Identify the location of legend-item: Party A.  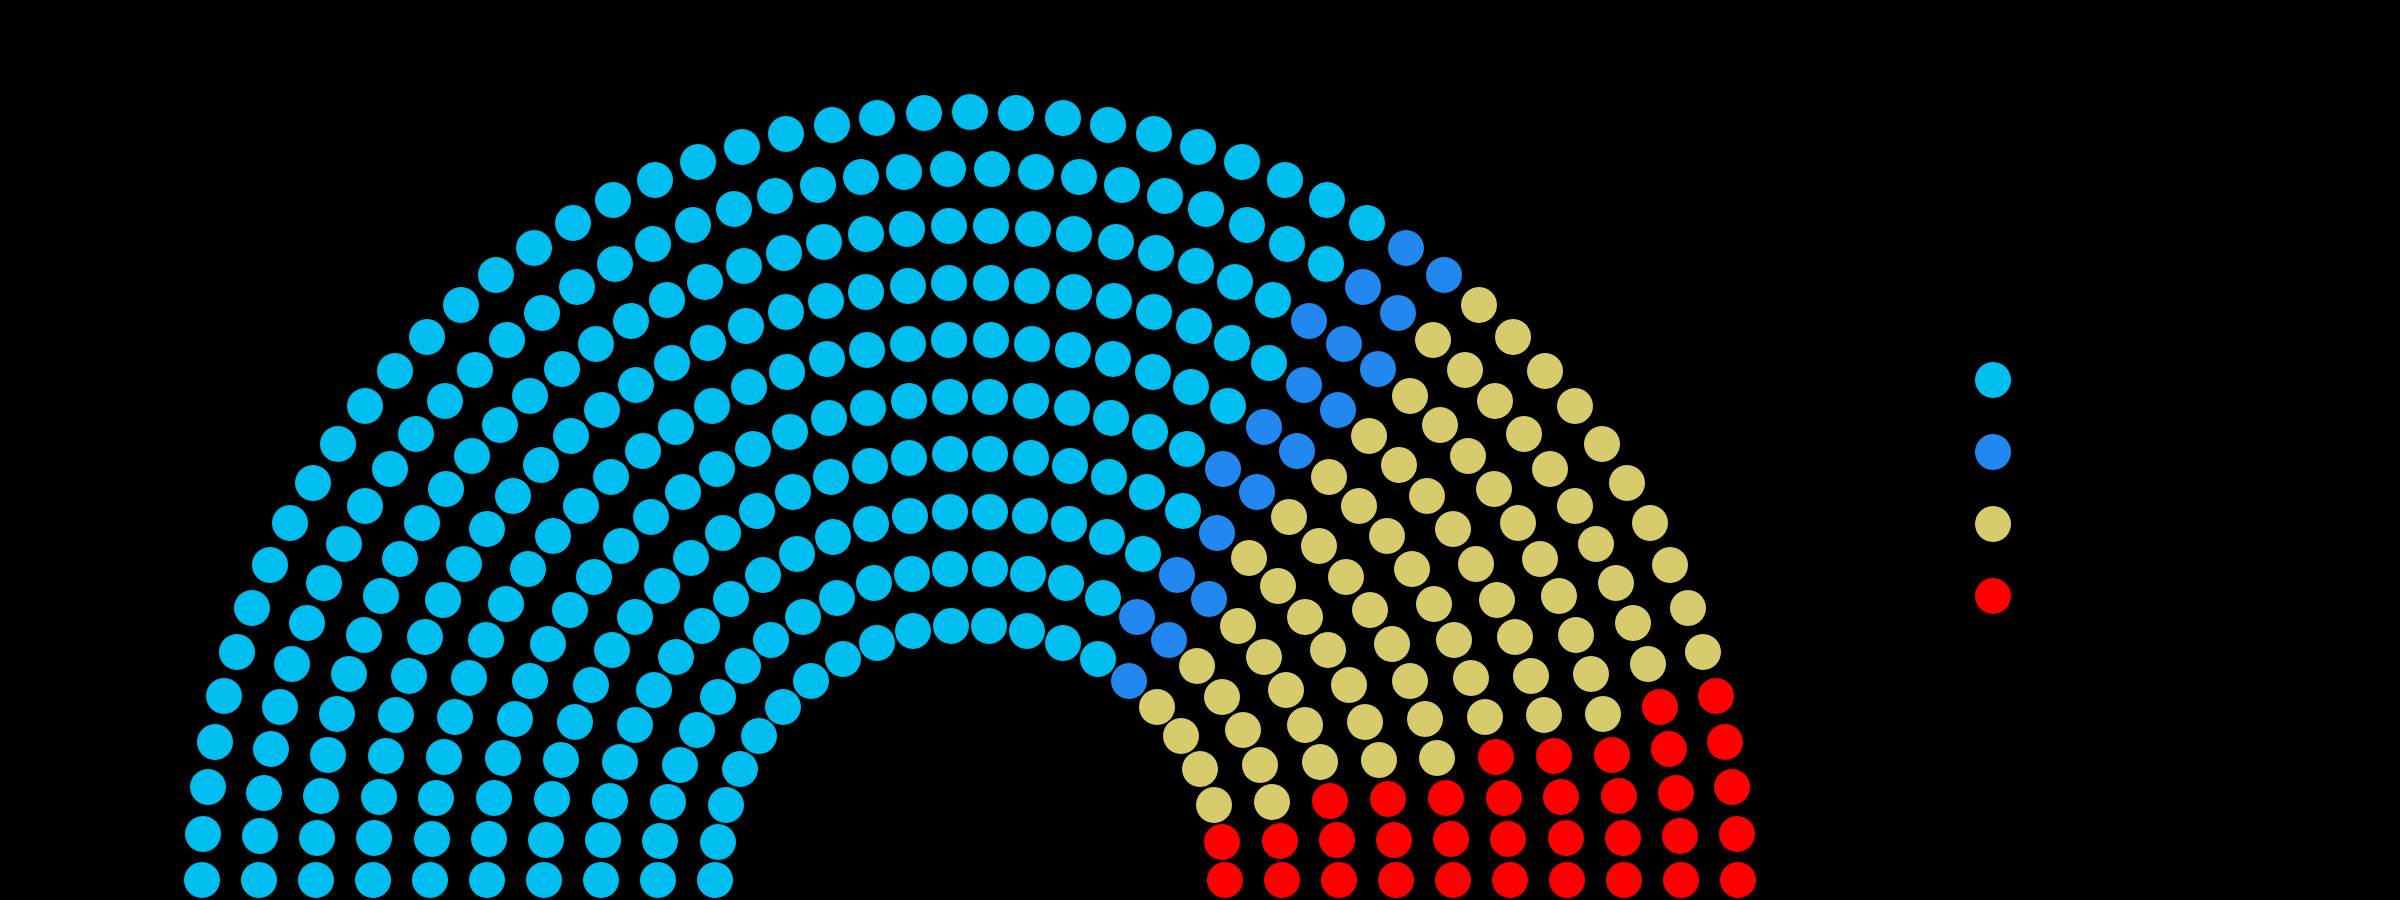
(2037, 380).